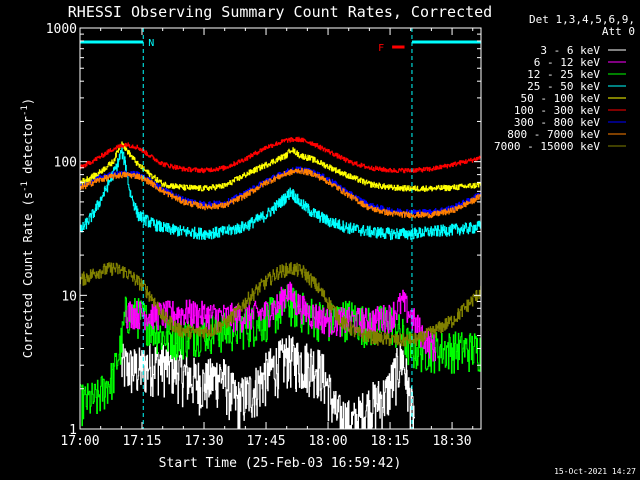  I want to click on y-axis-label: Corrected Count Rate (s-1 detector-1), so click(27, 228).